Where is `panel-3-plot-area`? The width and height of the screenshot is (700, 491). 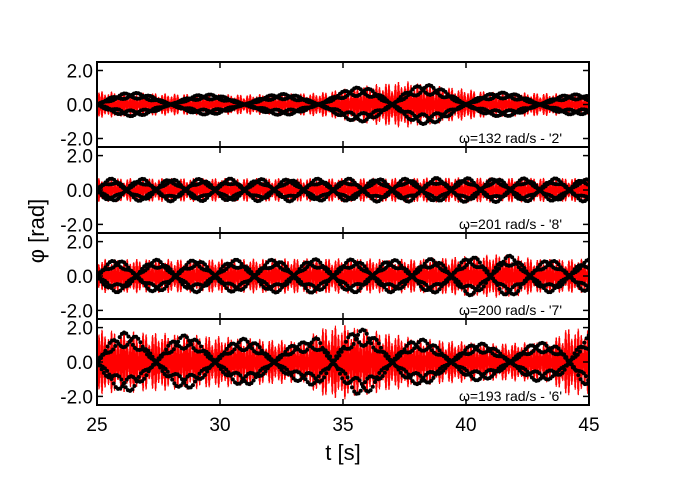
panel-3-plot-area is located at coordinates (343, 275).